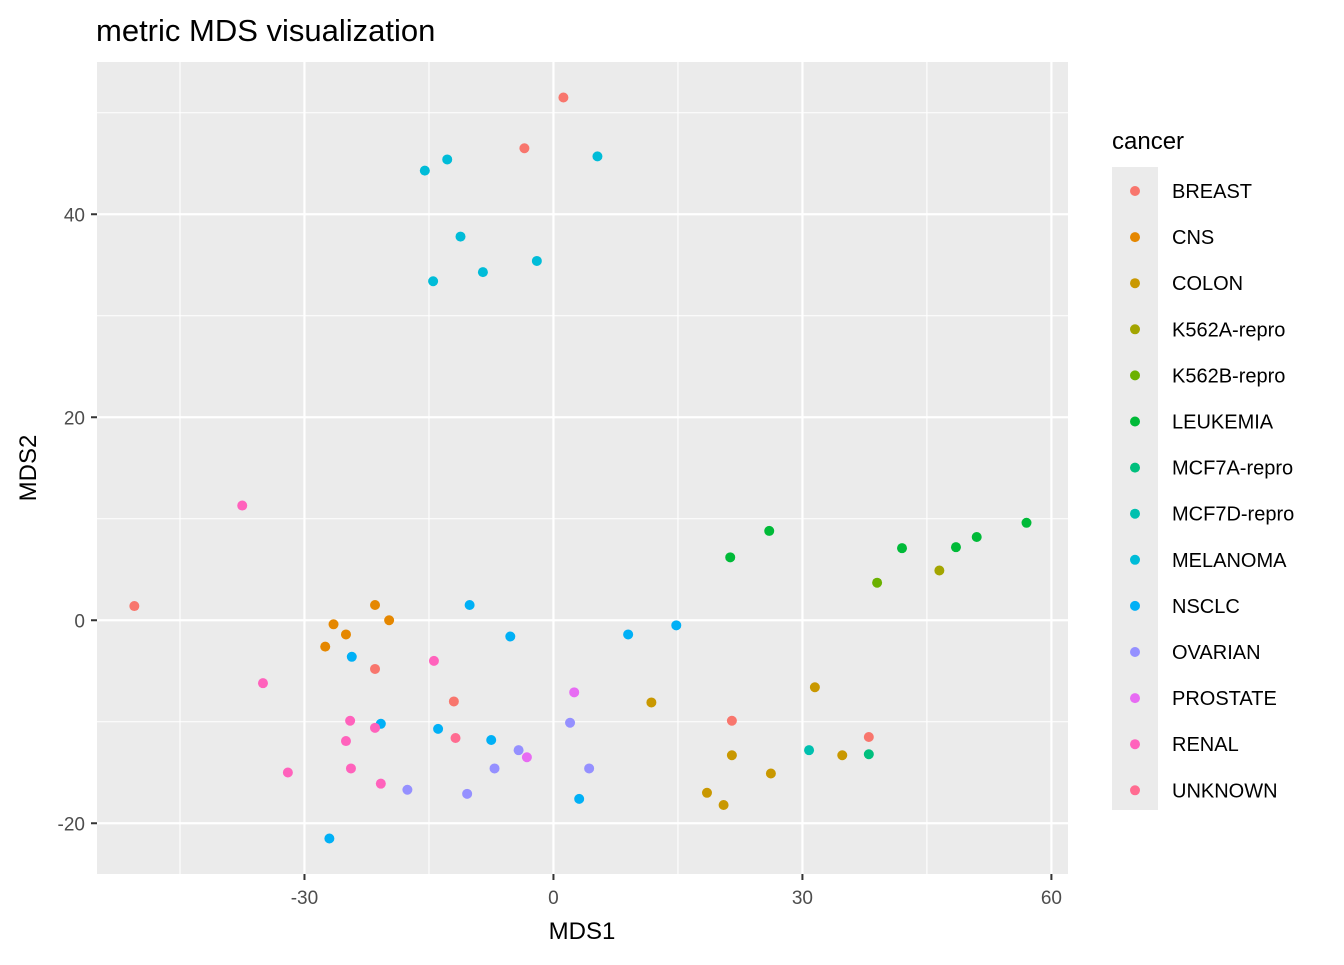  I want to click on point-k562a-repro, so click(939, 570).